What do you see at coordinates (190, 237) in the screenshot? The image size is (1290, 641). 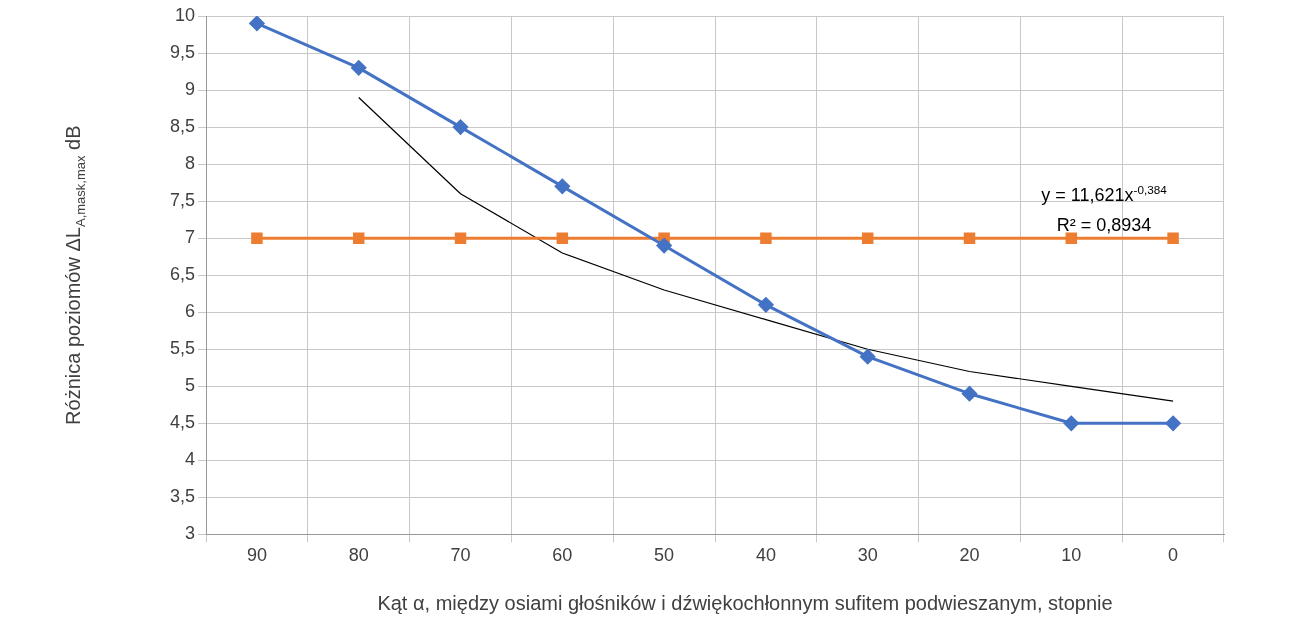 I see `y-tick-label: 7` at bounding box center [190, 237].